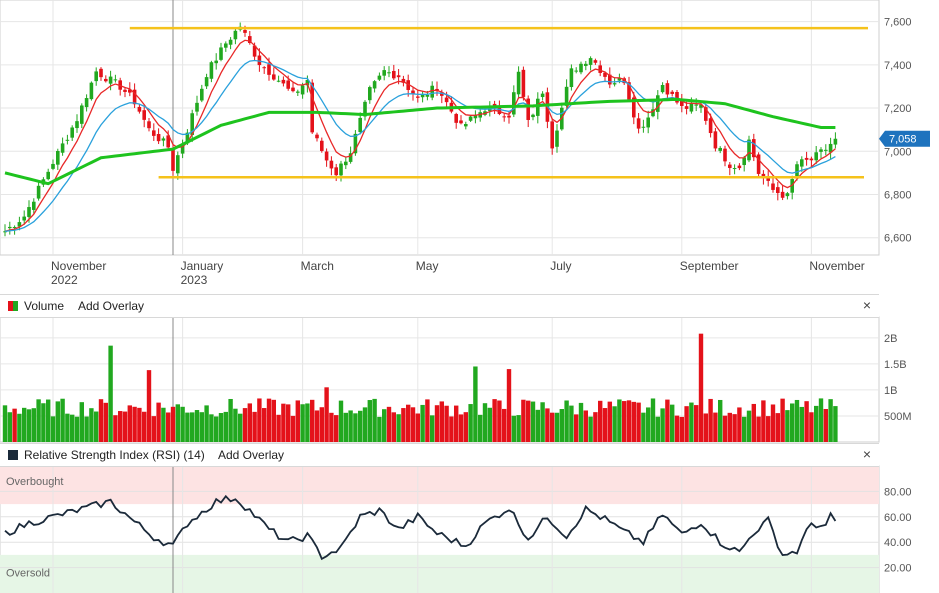  I want to click on volume-y-tick-label: 500M, so click(898, 417).